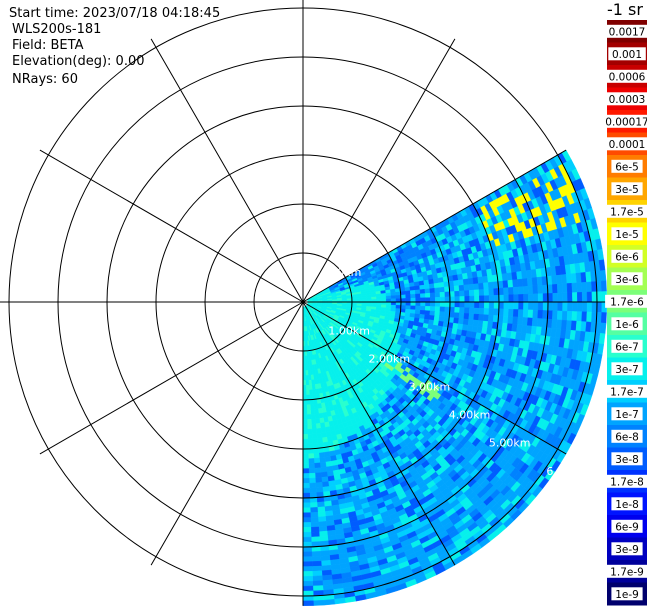 This screenshot has height=607, width=647. Describe the element at coordinates (379, 433) in the screenshot. I see `radial-line` at that location.